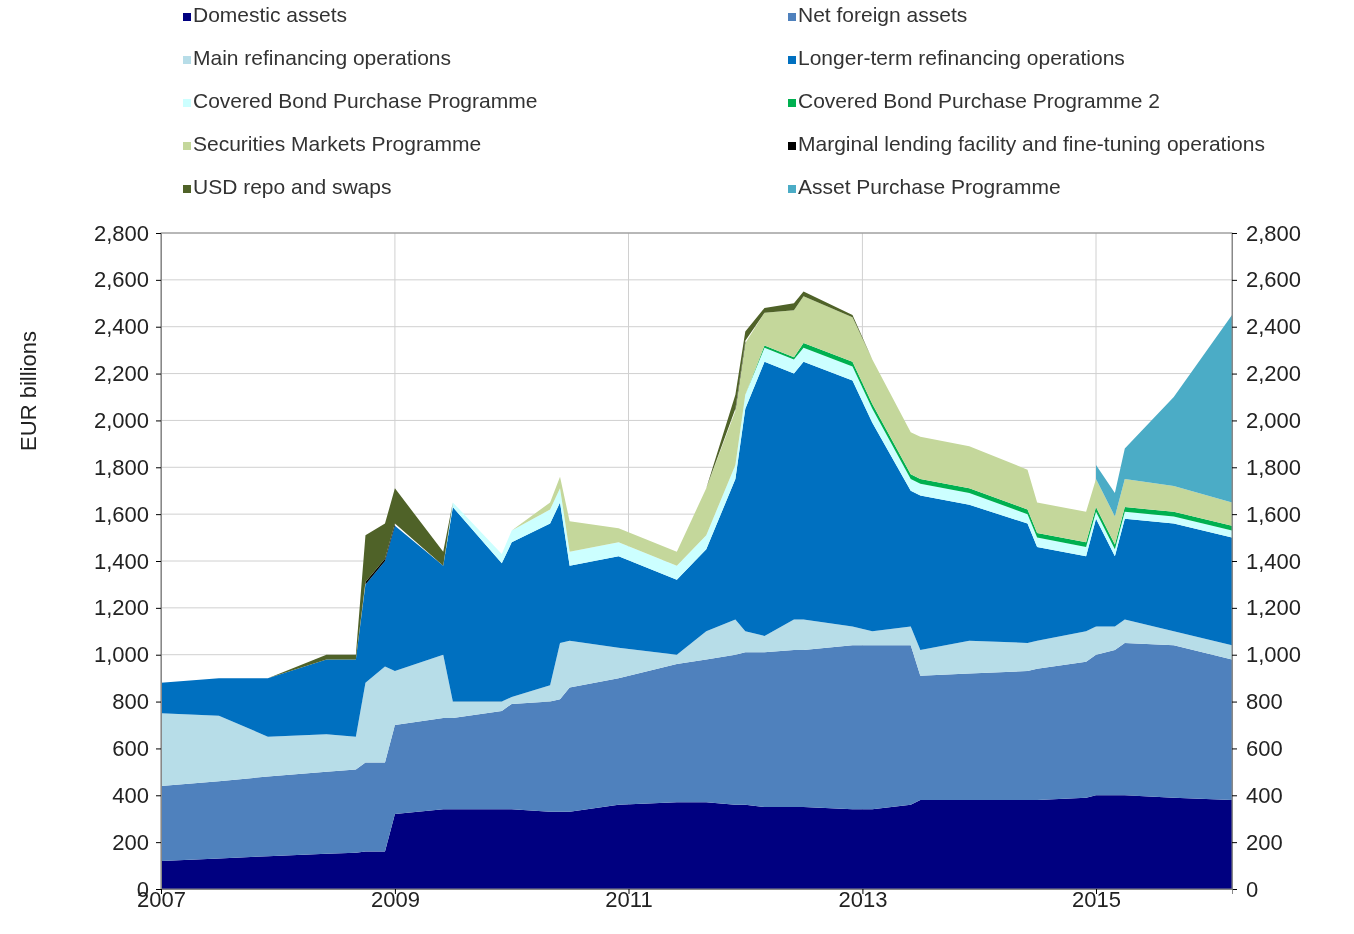 This screenshot has width=1354, height=934. Describe the element at coordinates (1274, 655) in the screenshot. I see `y2-tick-label: 1,000` at that location.